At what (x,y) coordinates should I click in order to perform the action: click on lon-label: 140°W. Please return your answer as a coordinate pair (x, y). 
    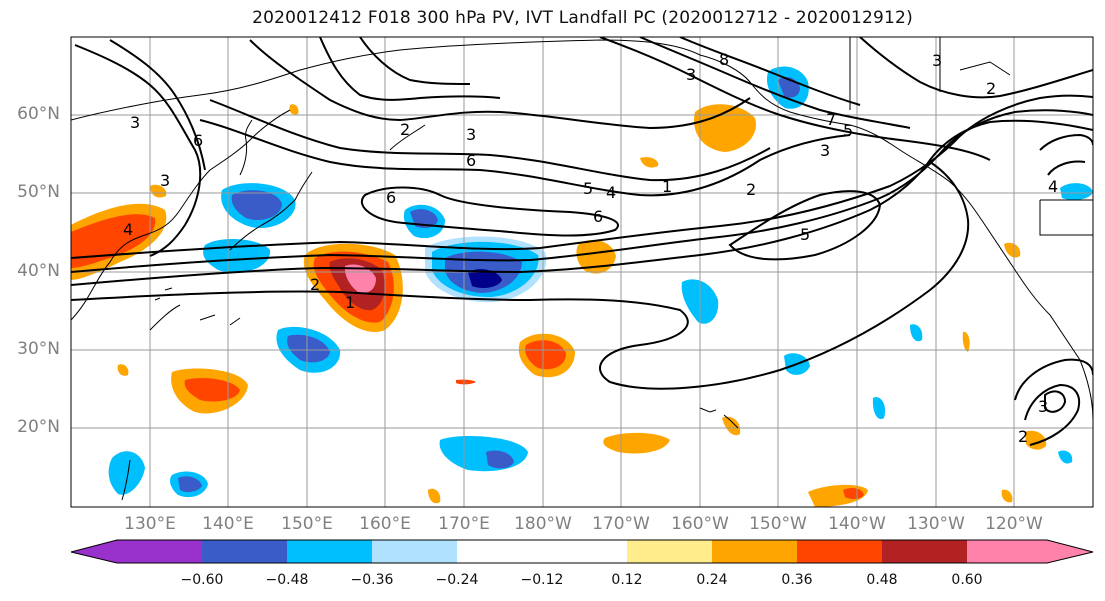
    Looking at the image, I should click on (857, 524).